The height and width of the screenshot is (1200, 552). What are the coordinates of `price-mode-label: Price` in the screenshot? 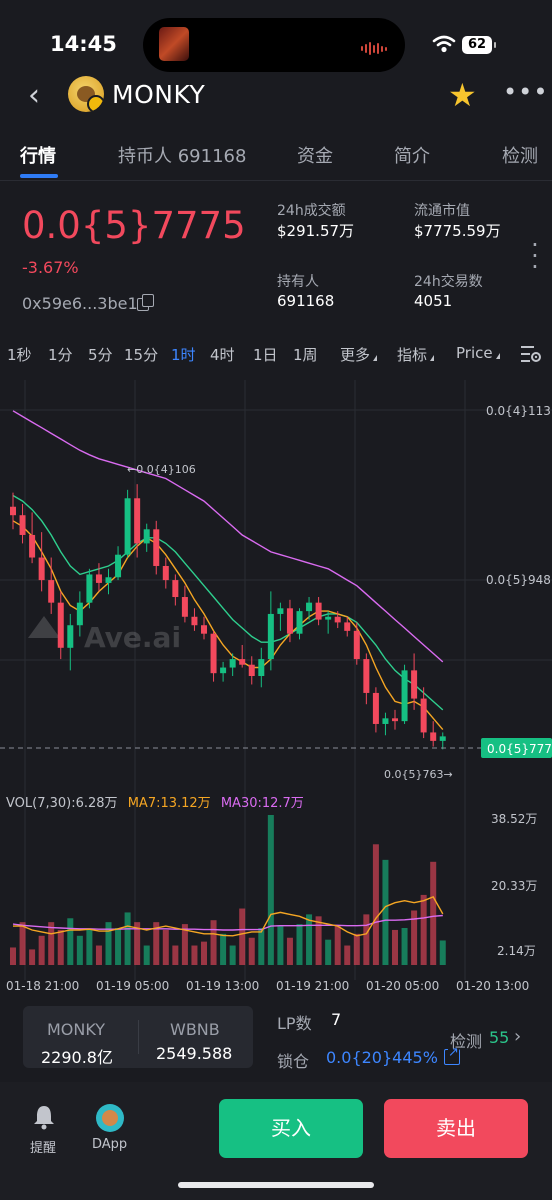 It's located at (474, 353).